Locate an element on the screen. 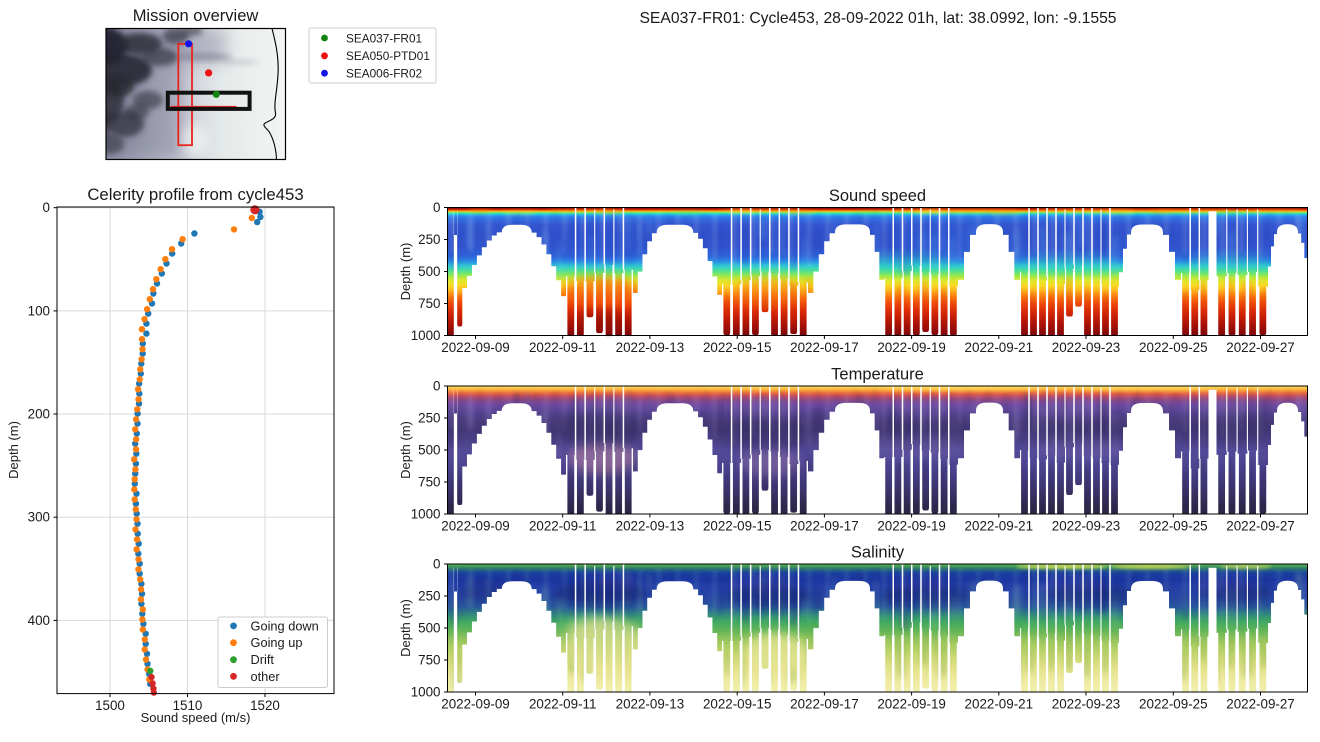  svg-text: Going down is located at coordinates (285, 625).